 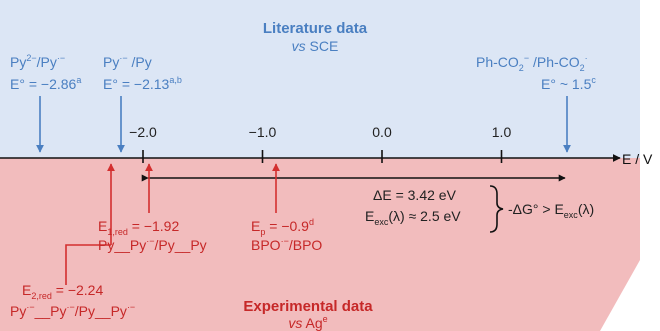 What do you see at coordinates (630, 295) in the screenshot?
I see `corner-decoration-bottom` at bounding box center [630, 295].